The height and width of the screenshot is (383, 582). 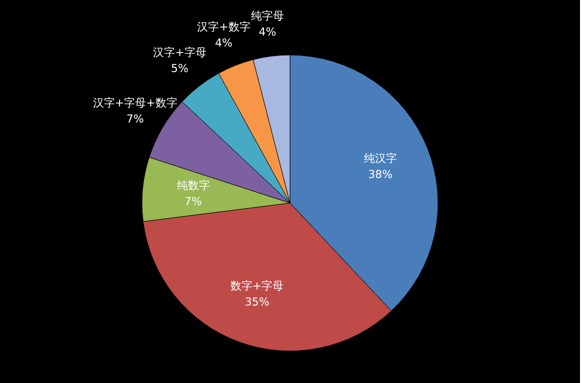 I want to click on slice-label: 汉字+数字, so click(x=223, y=27).